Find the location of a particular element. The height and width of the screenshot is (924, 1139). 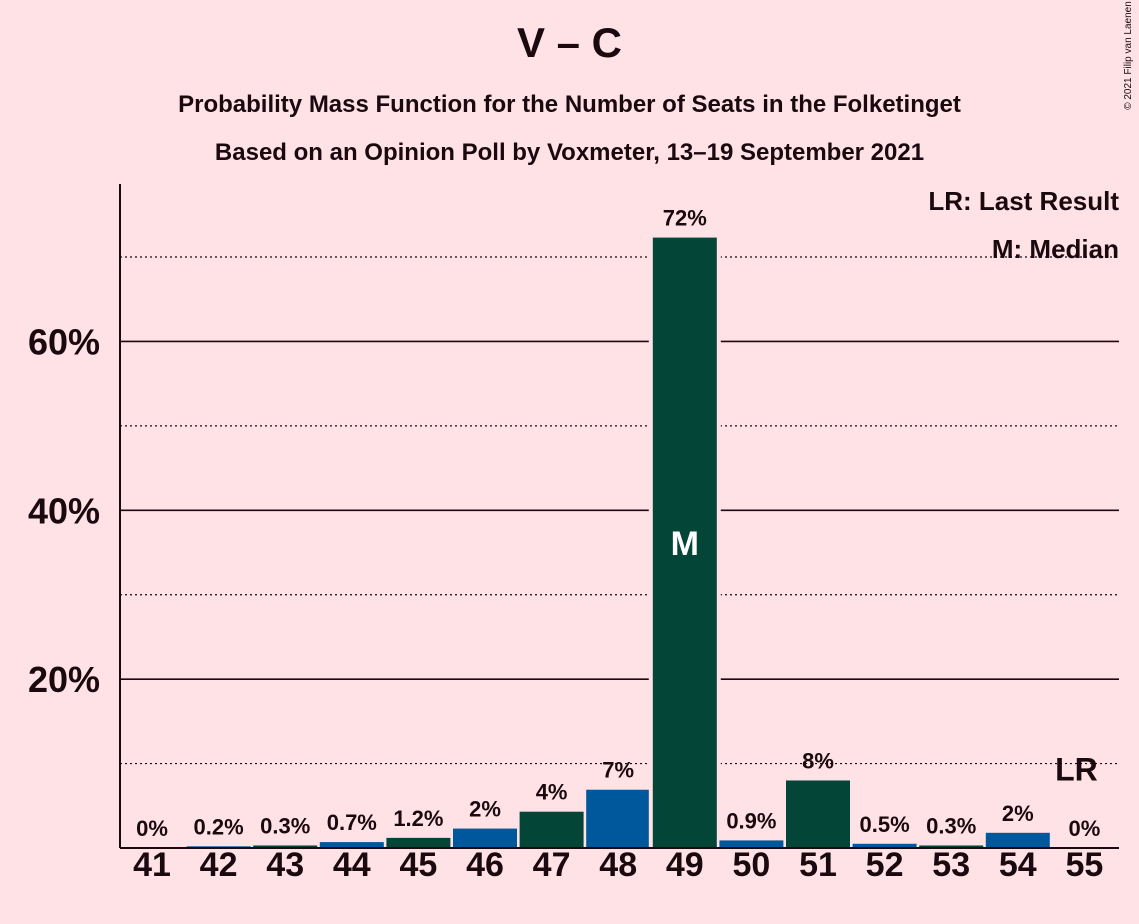

x-tick-label: 50 is located at coordinates (751, 865).